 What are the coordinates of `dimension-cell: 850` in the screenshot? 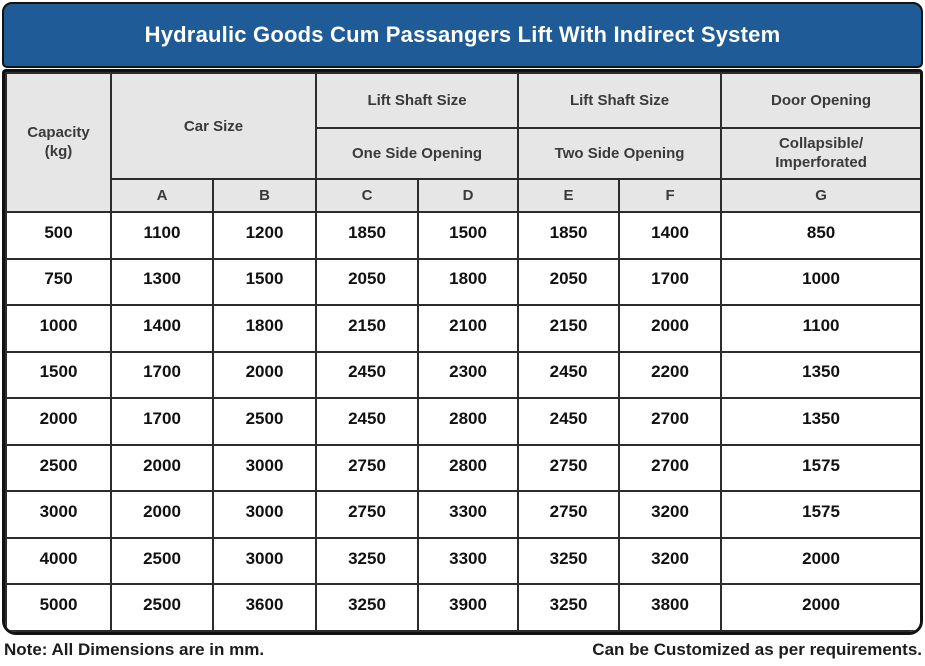 It's located at (820, 235).